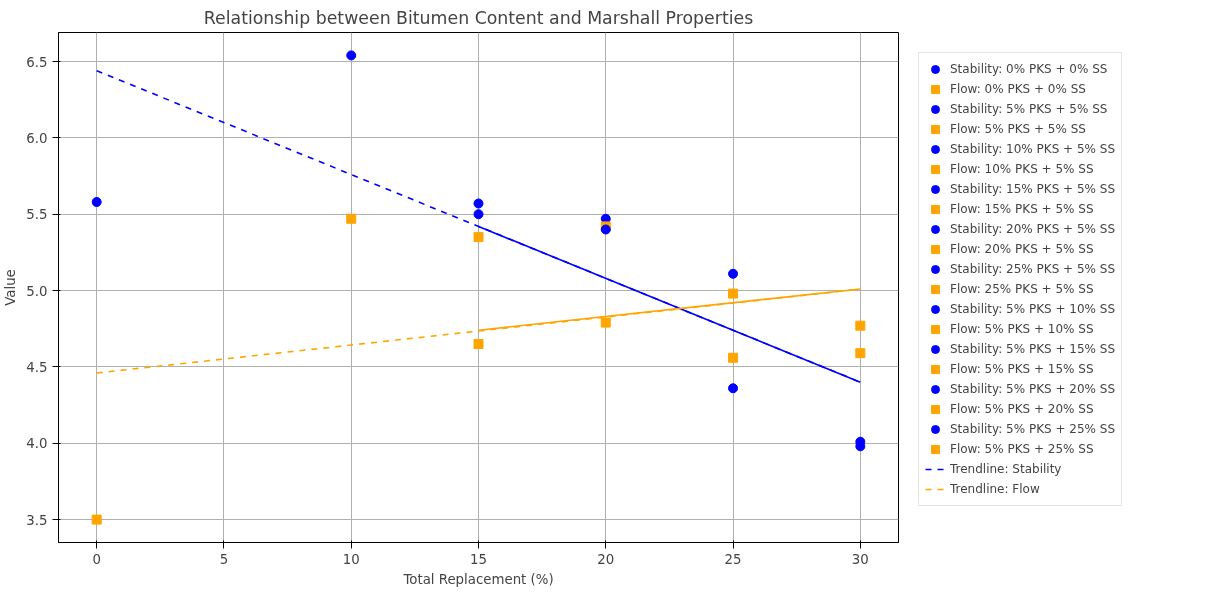  What do you see at coordinates (1006, 469) in the screenshot?
I see `legend-label: Trendline: Stability` at bounding box center [1006, 469].